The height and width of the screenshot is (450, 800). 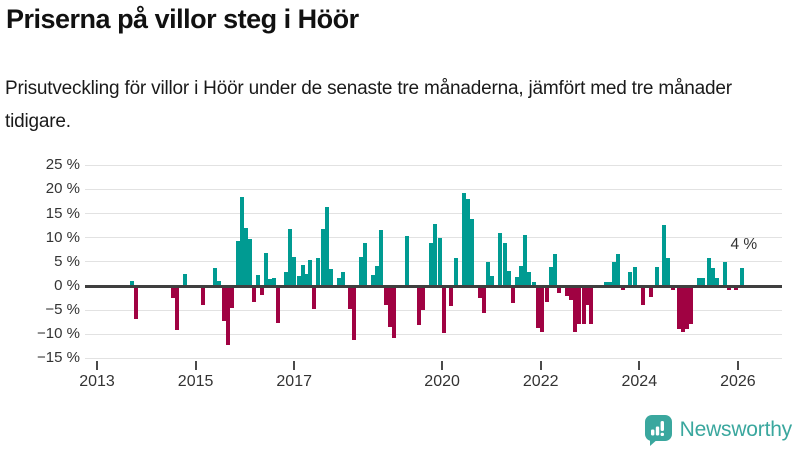 I want to click on y-axis-tick-label: −10 %, so click(x=58, y=334).